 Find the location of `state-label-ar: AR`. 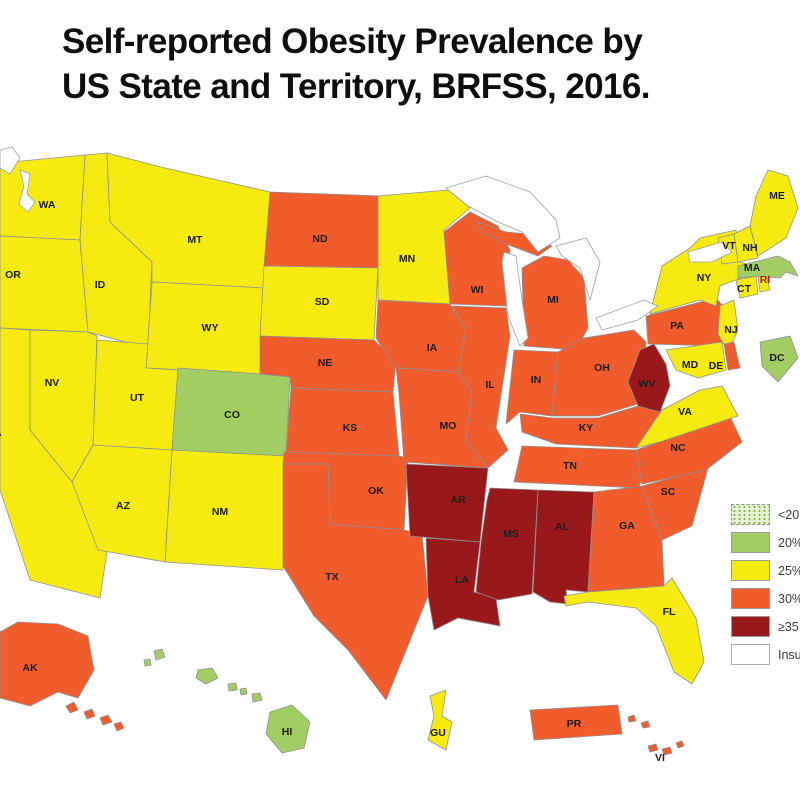

state-label-ar: AR is located at coordinates (458, 500).